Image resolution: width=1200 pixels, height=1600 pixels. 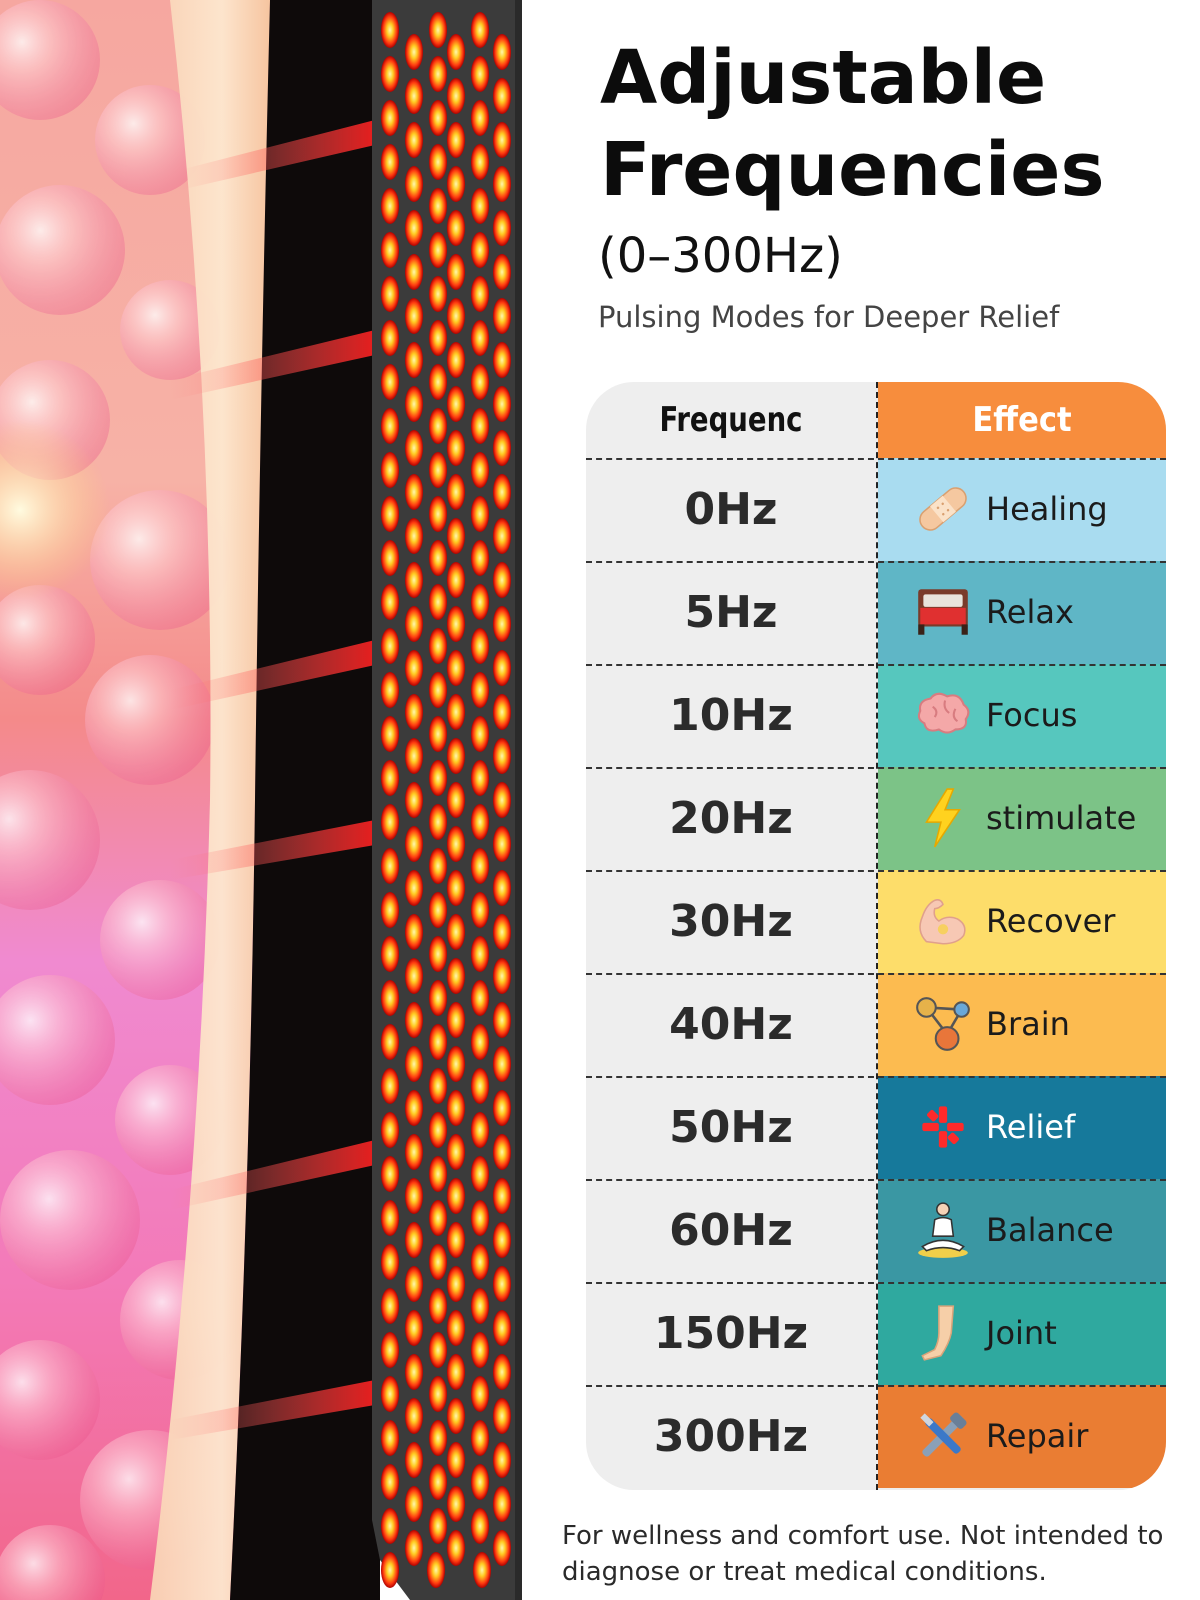 I want to click on table-row: 30Hz Recover, so click(x=876, y=921).